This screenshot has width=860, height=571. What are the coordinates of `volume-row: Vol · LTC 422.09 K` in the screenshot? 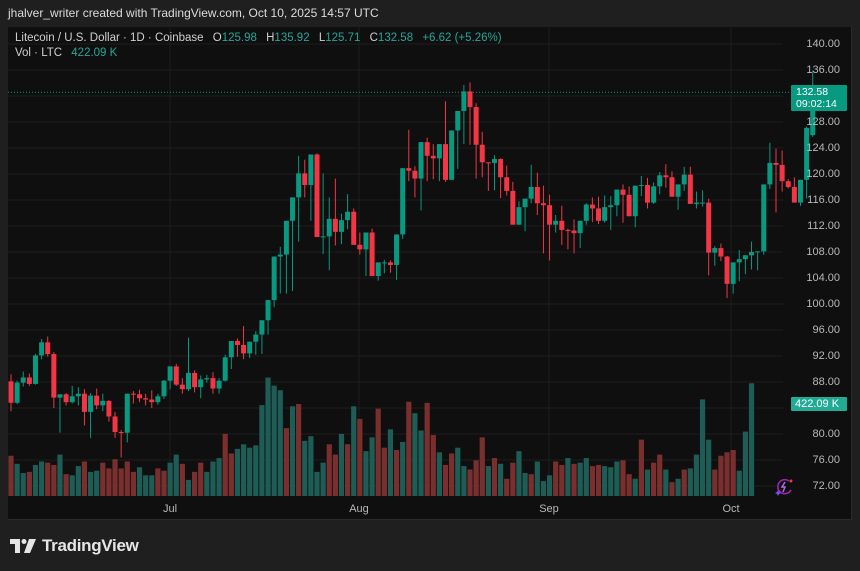 It's located at (258, 53).